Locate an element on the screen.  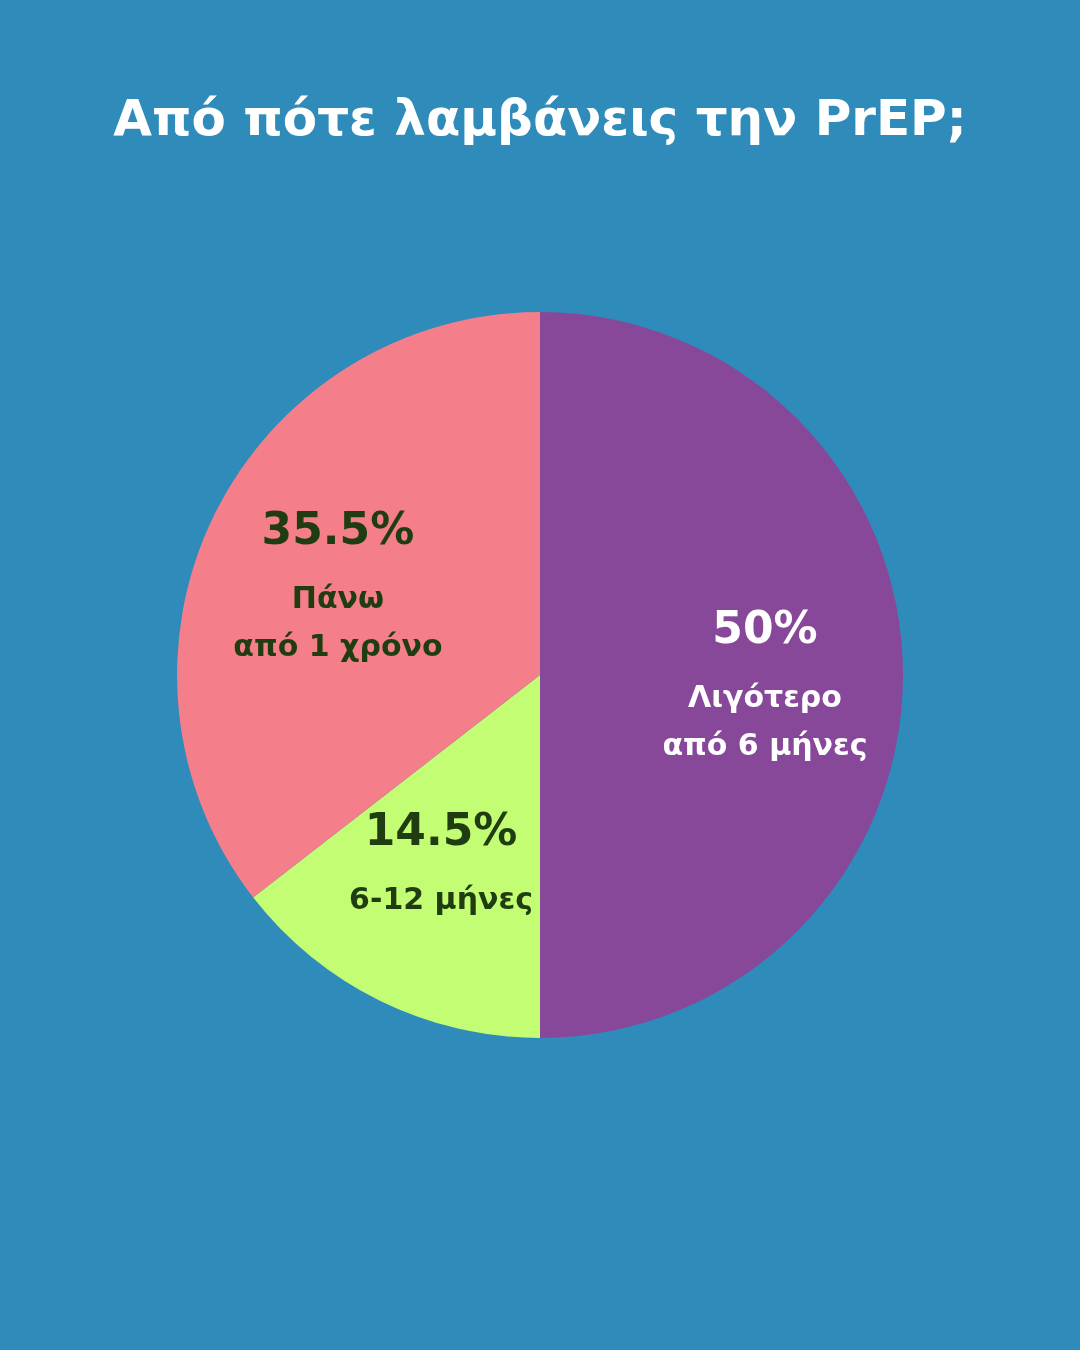
chart-title: Από πότε λαμβάνεις την PrEP; is located at coordinates (540, 118).